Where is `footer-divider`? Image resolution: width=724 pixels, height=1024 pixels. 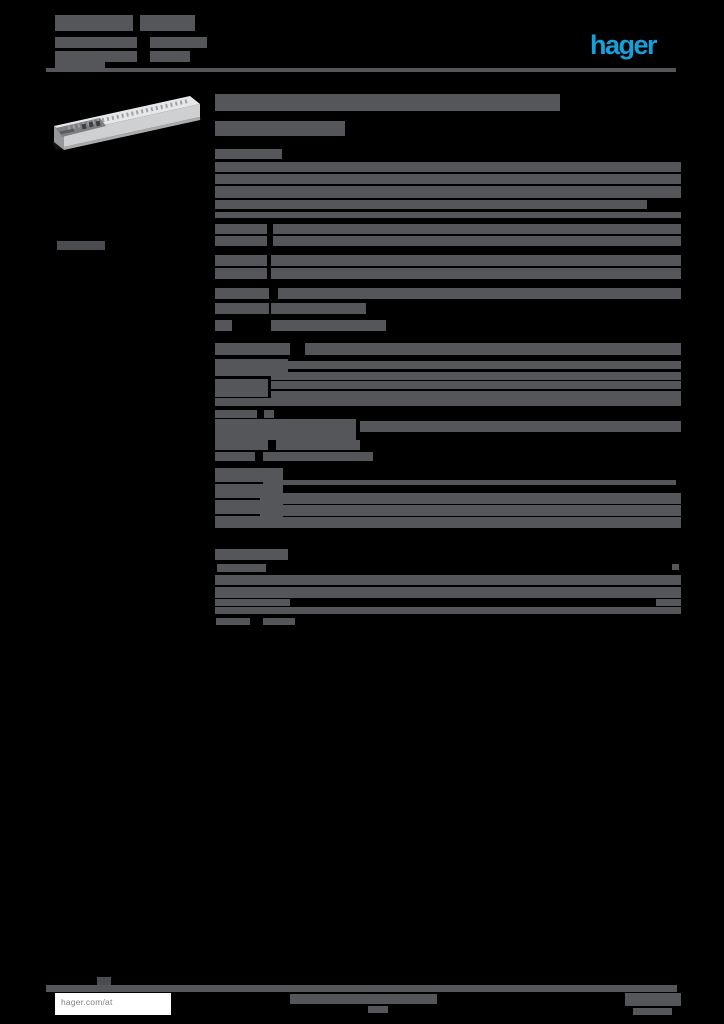
footer-divider is located at coordinates (361, 988).